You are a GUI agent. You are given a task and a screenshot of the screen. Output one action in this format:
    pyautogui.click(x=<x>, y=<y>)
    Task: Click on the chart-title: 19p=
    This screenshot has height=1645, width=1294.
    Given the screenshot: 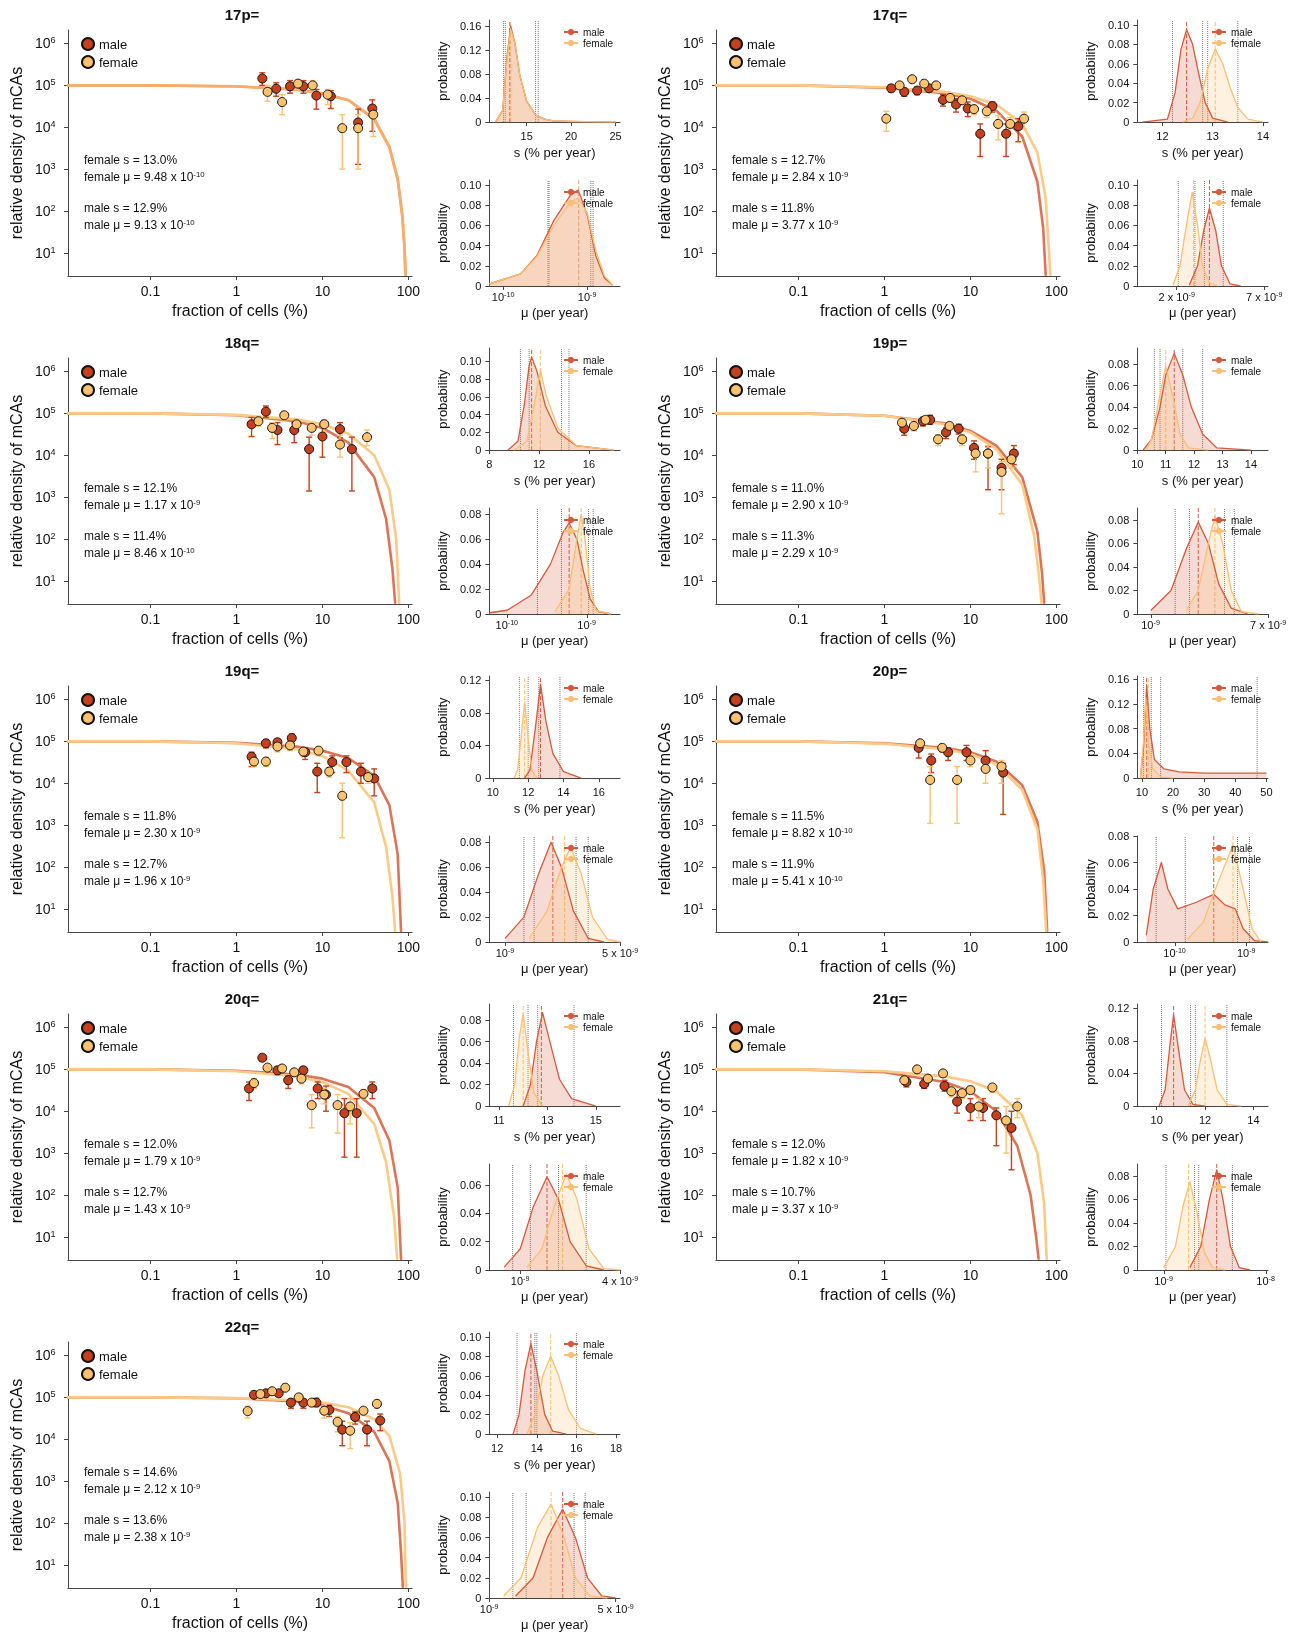 What is the action you would take?
    pyautogui.click(x=890, y=342)
    